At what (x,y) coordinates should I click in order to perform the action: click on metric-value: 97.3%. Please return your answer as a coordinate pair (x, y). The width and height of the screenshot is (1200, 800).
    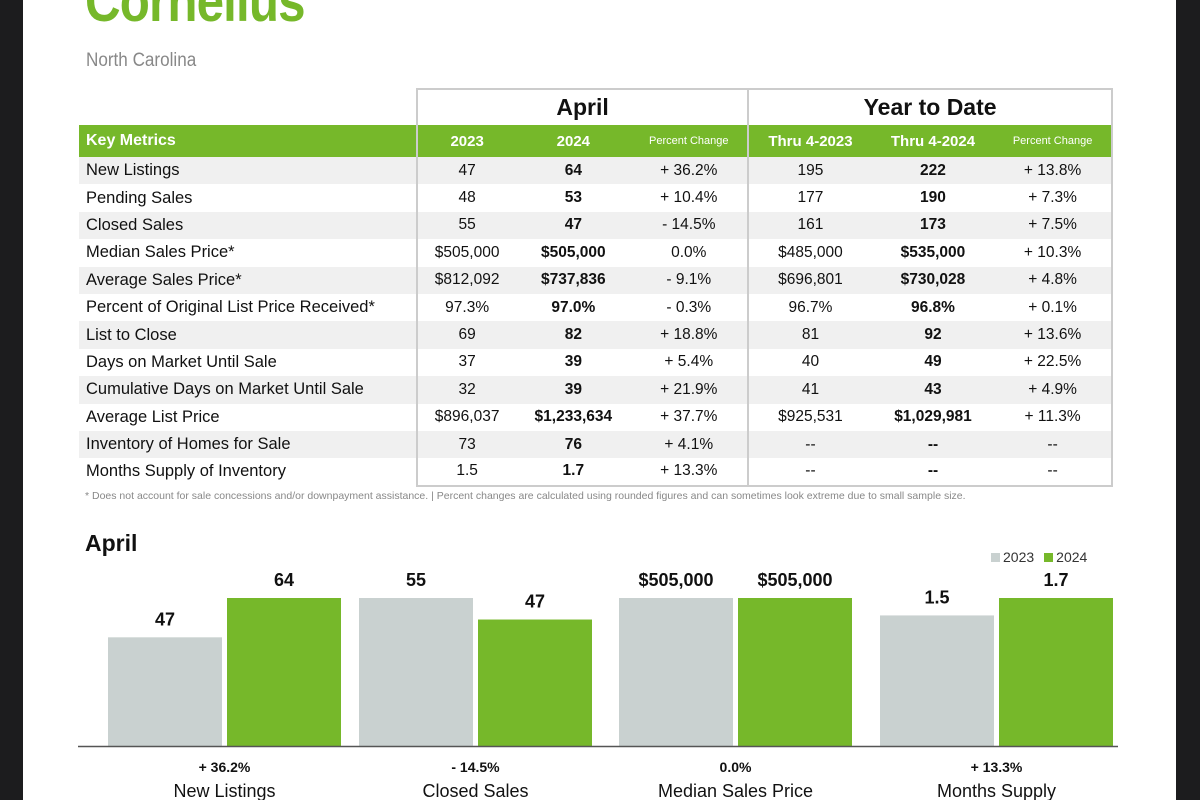
    Looking at the image, I should click on (466, 307).